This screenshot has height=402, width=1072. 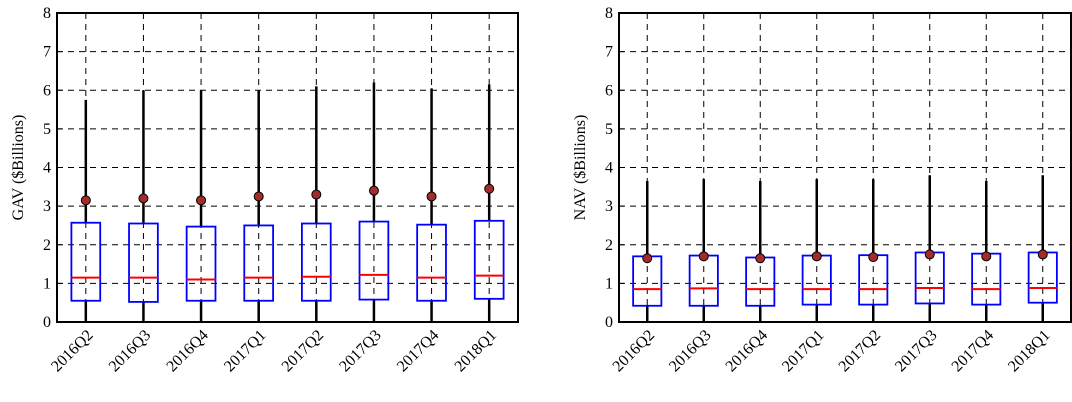 What do you see at coordinates (580, 168) in the screenshot?
I see `y-axis-label: NAV ($Billions)` at bounding box center [580, 168].